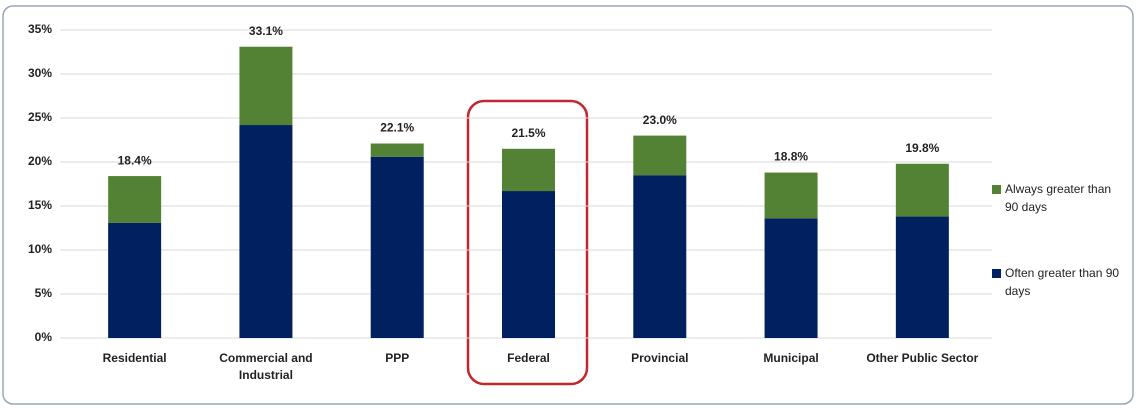 The width and height of the screenshot is (1138, 408). I want to click on total-label: 18.8%, so click(791, 157).